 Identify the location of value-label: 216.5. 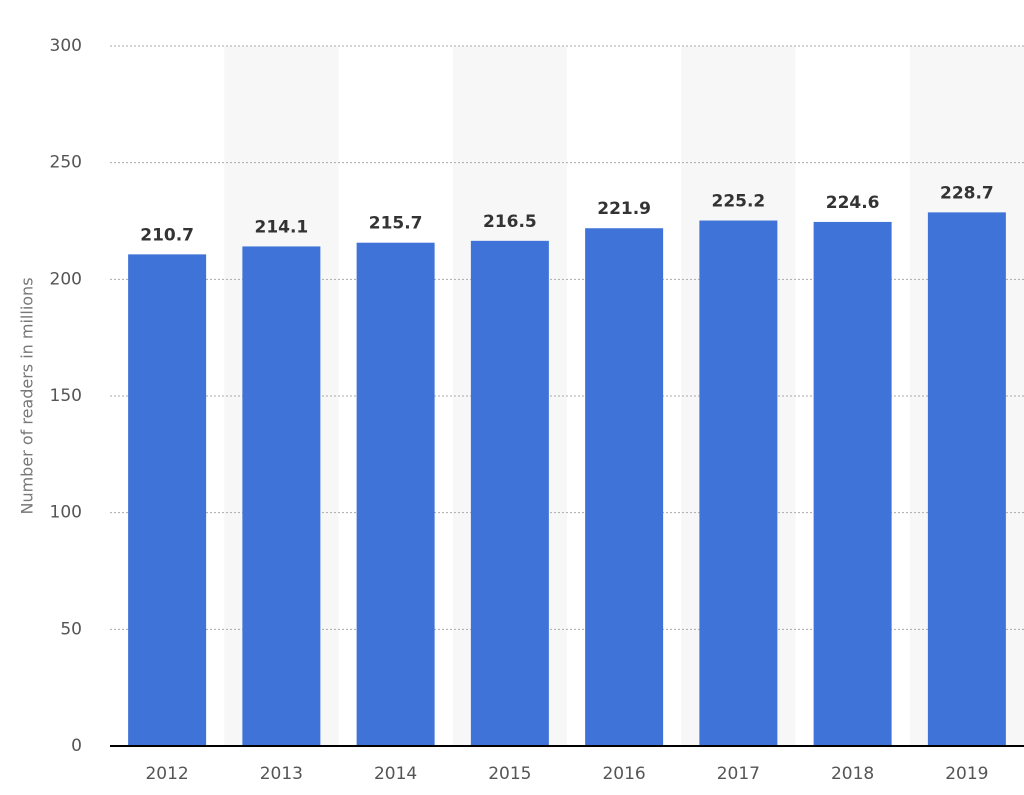
(510, 222).